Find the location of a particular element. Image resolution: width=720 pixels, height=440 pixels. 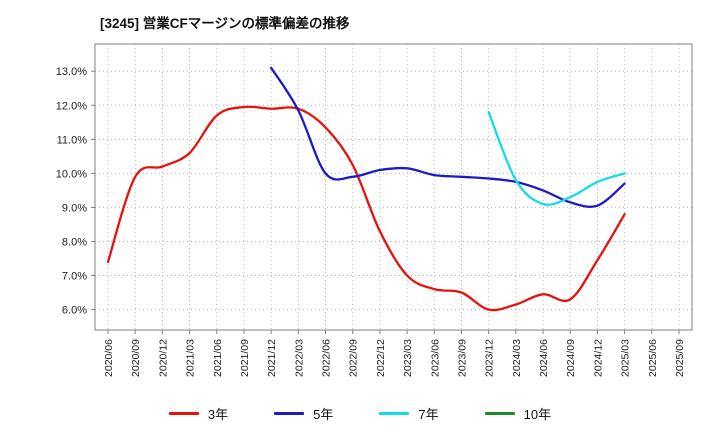

y-tick-label: 9.0% is located at coordinates (74, 208).